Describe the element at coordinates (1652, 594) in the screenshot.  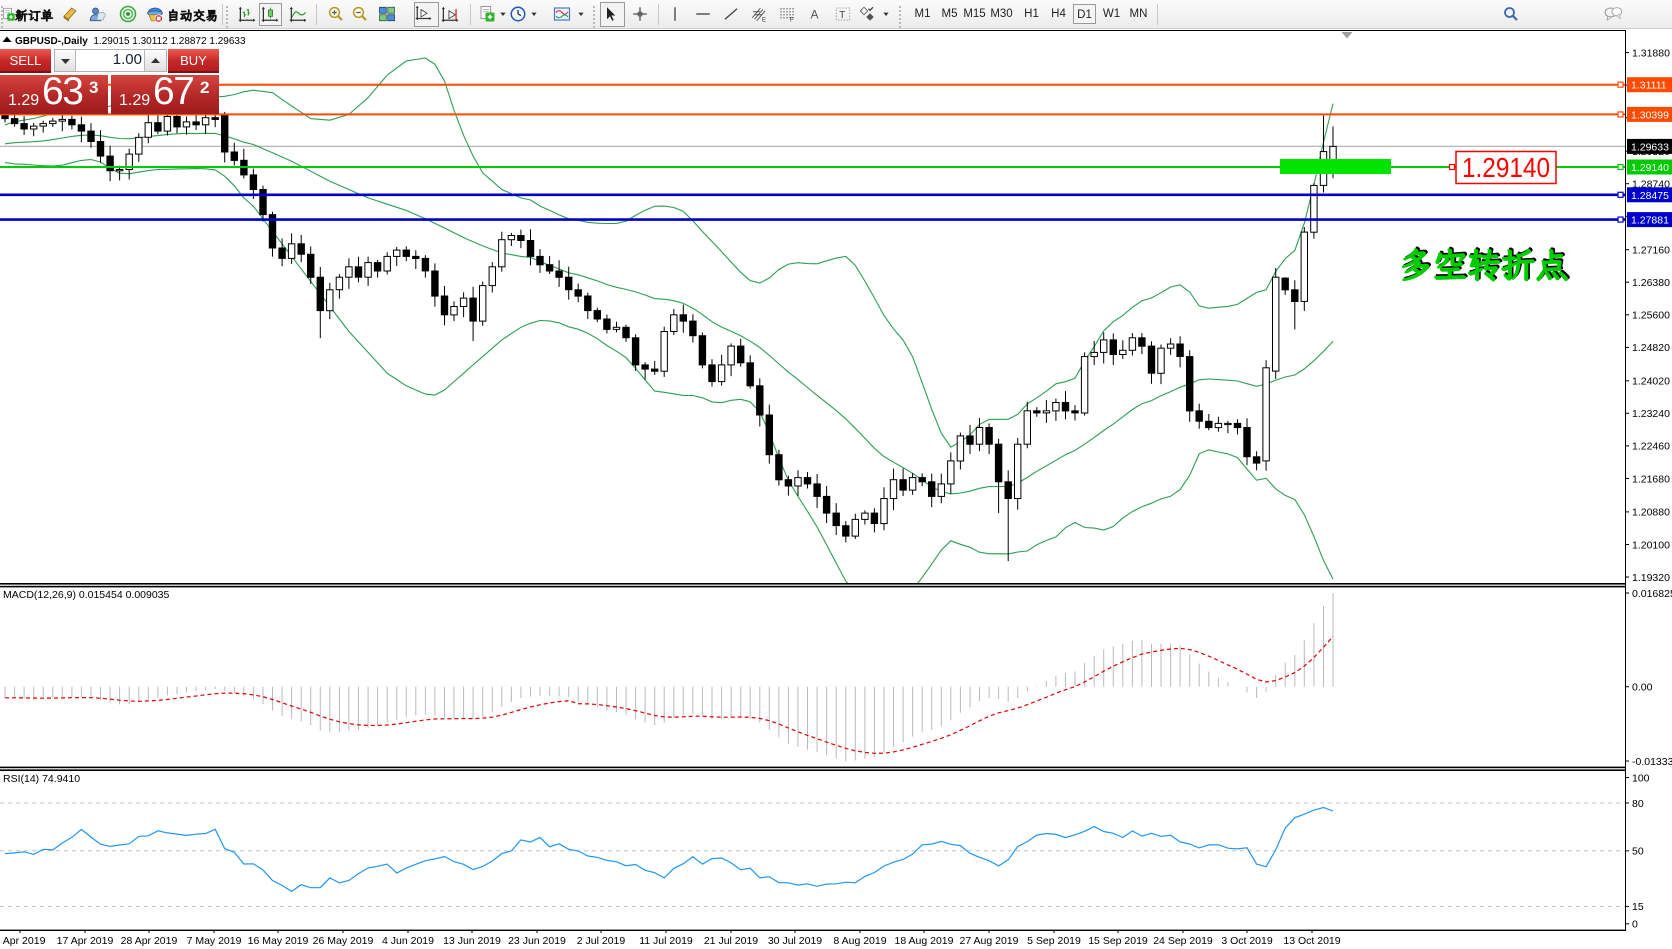
I see `svg-text: 0.016825` at that location.